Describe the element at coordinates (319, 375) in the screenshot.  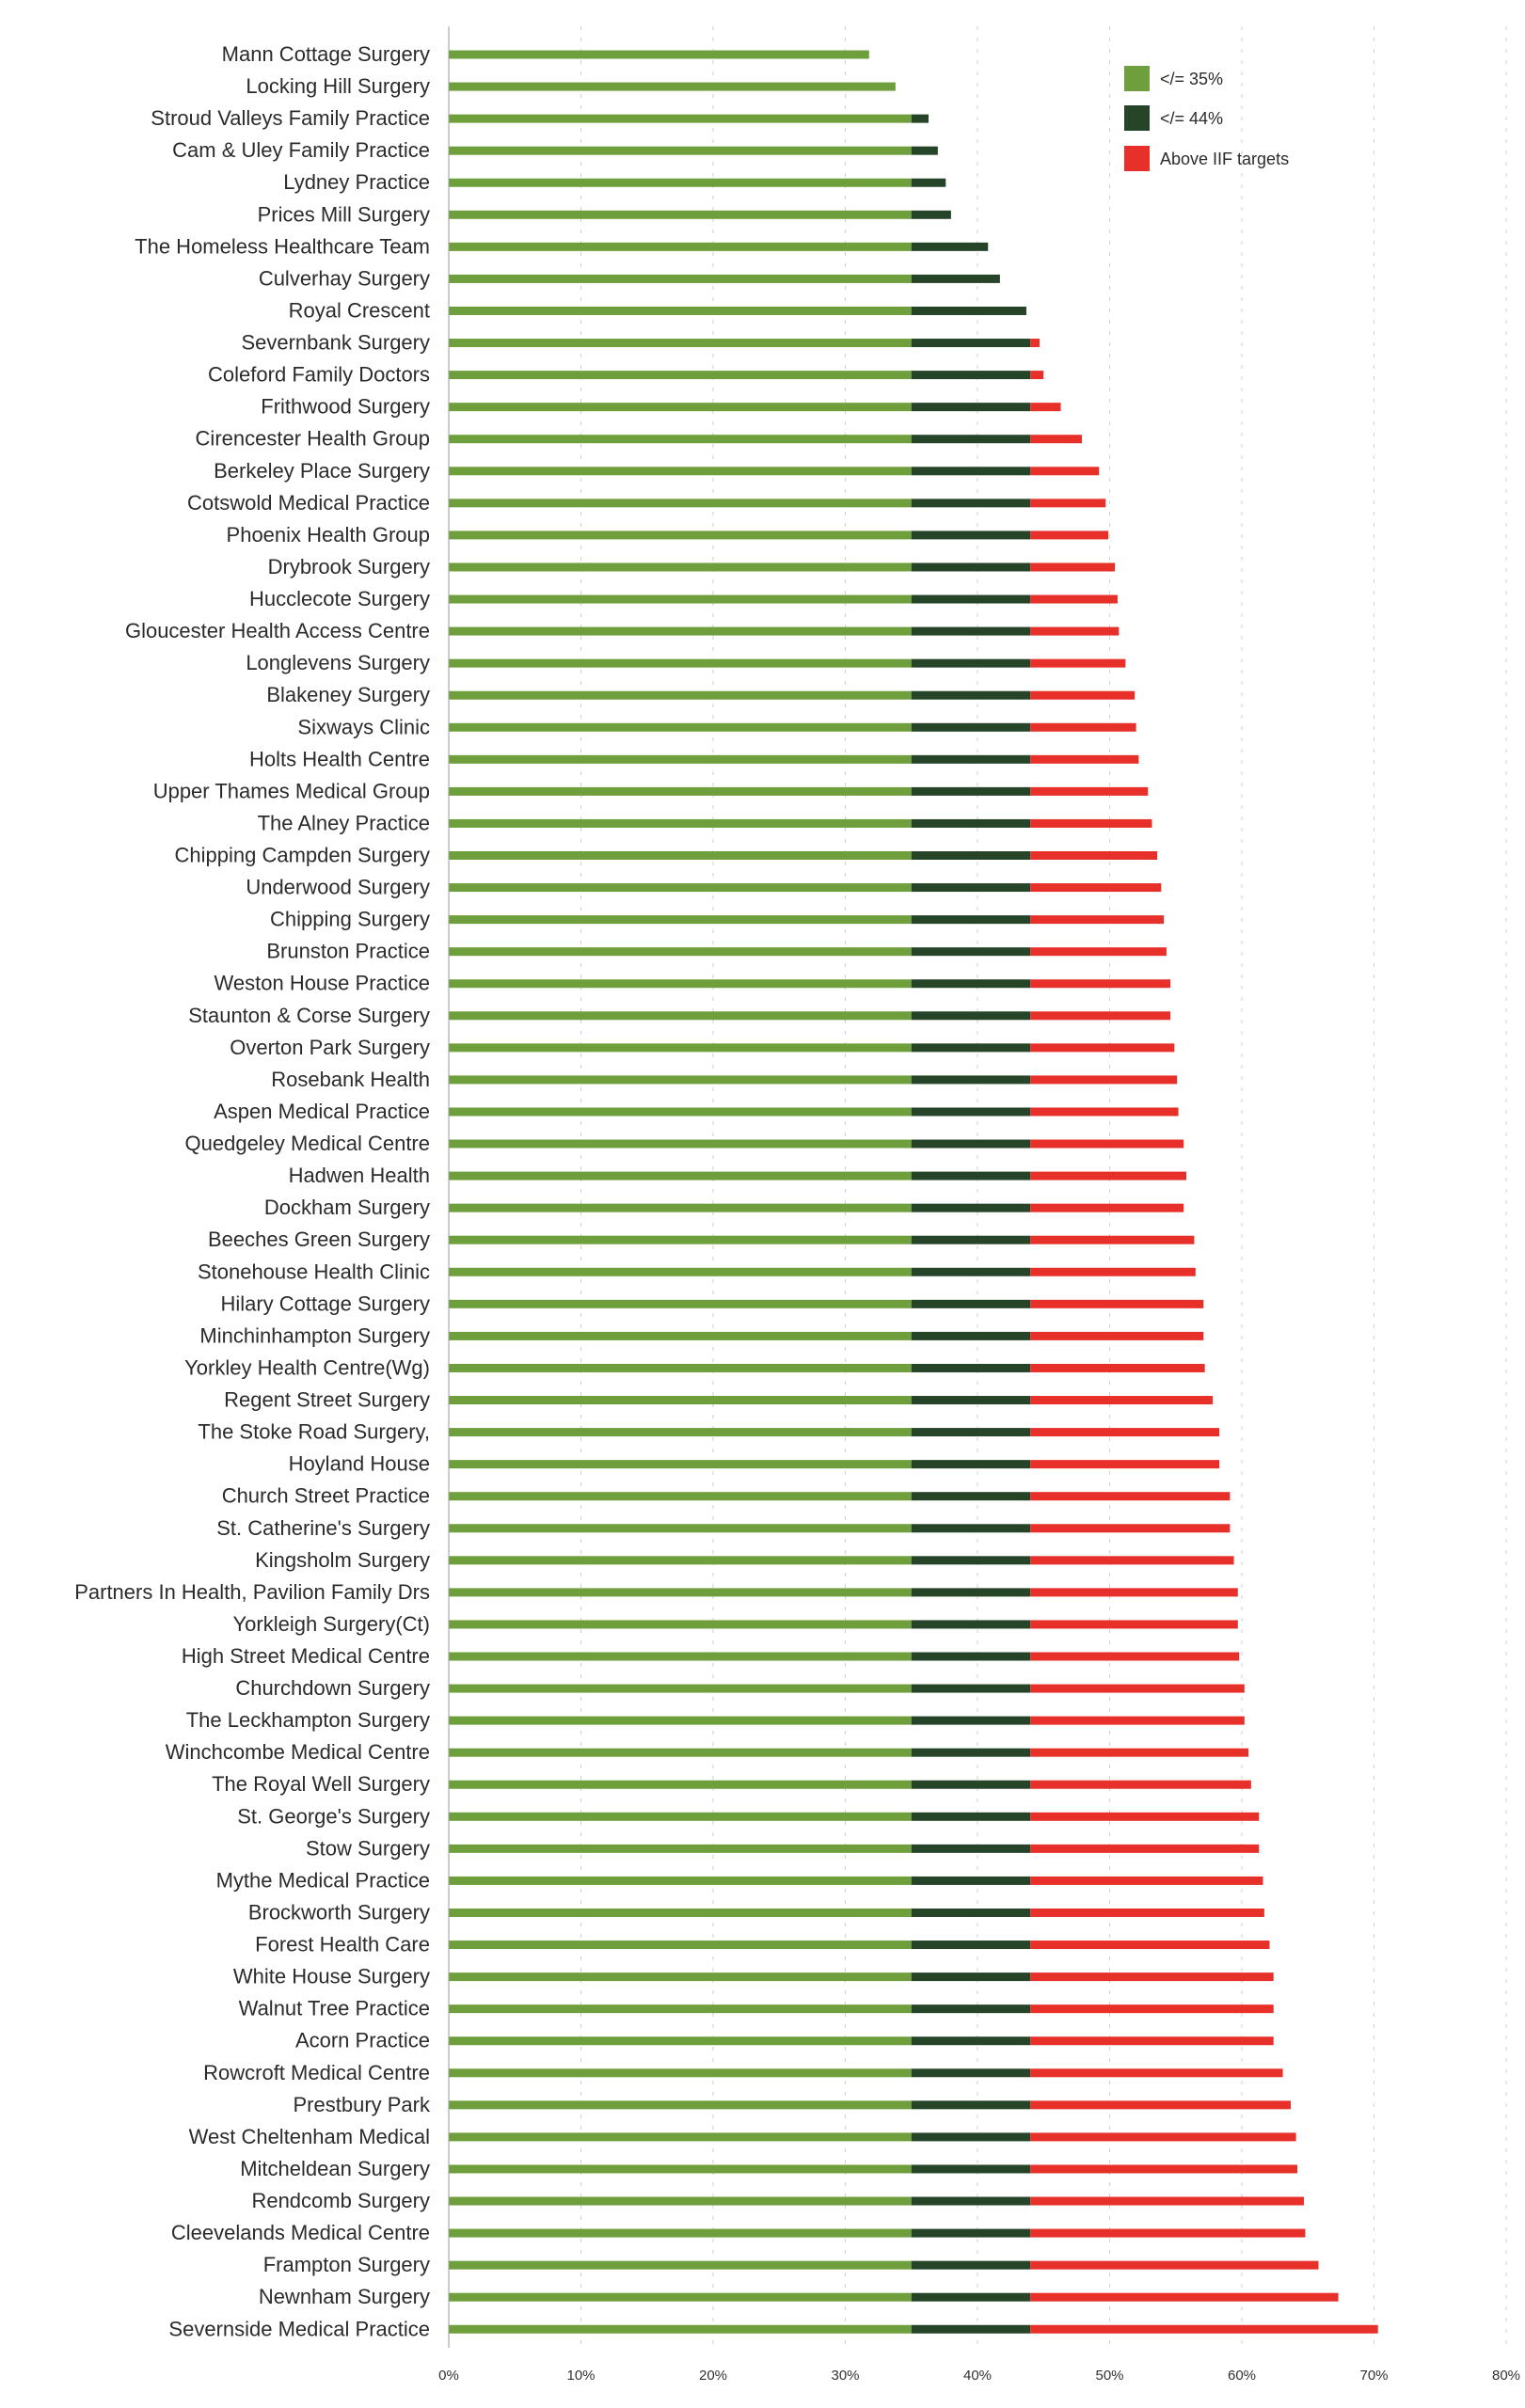
I see `category-label: Coleford Family Doctors` at that location.